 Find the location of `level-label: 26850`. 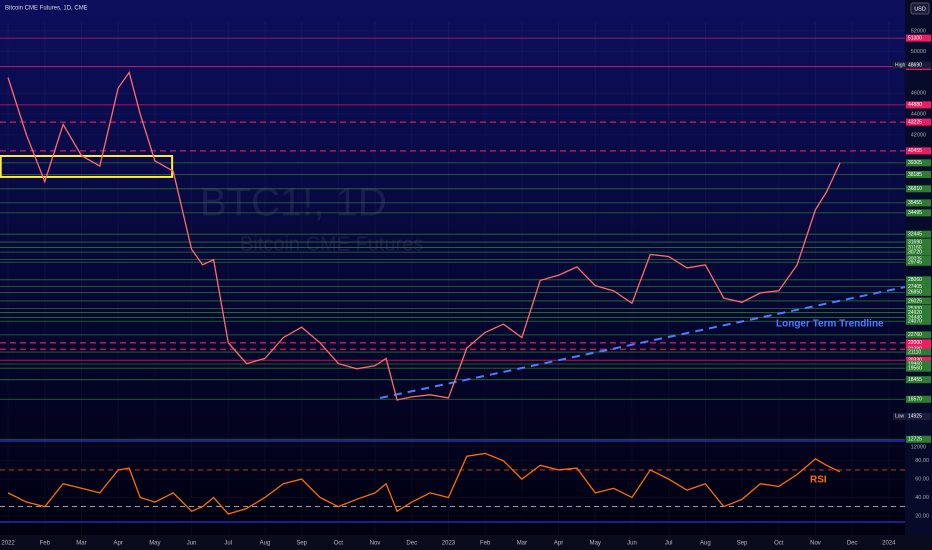

level-label: 26850 is located at coordinates (915, 293).